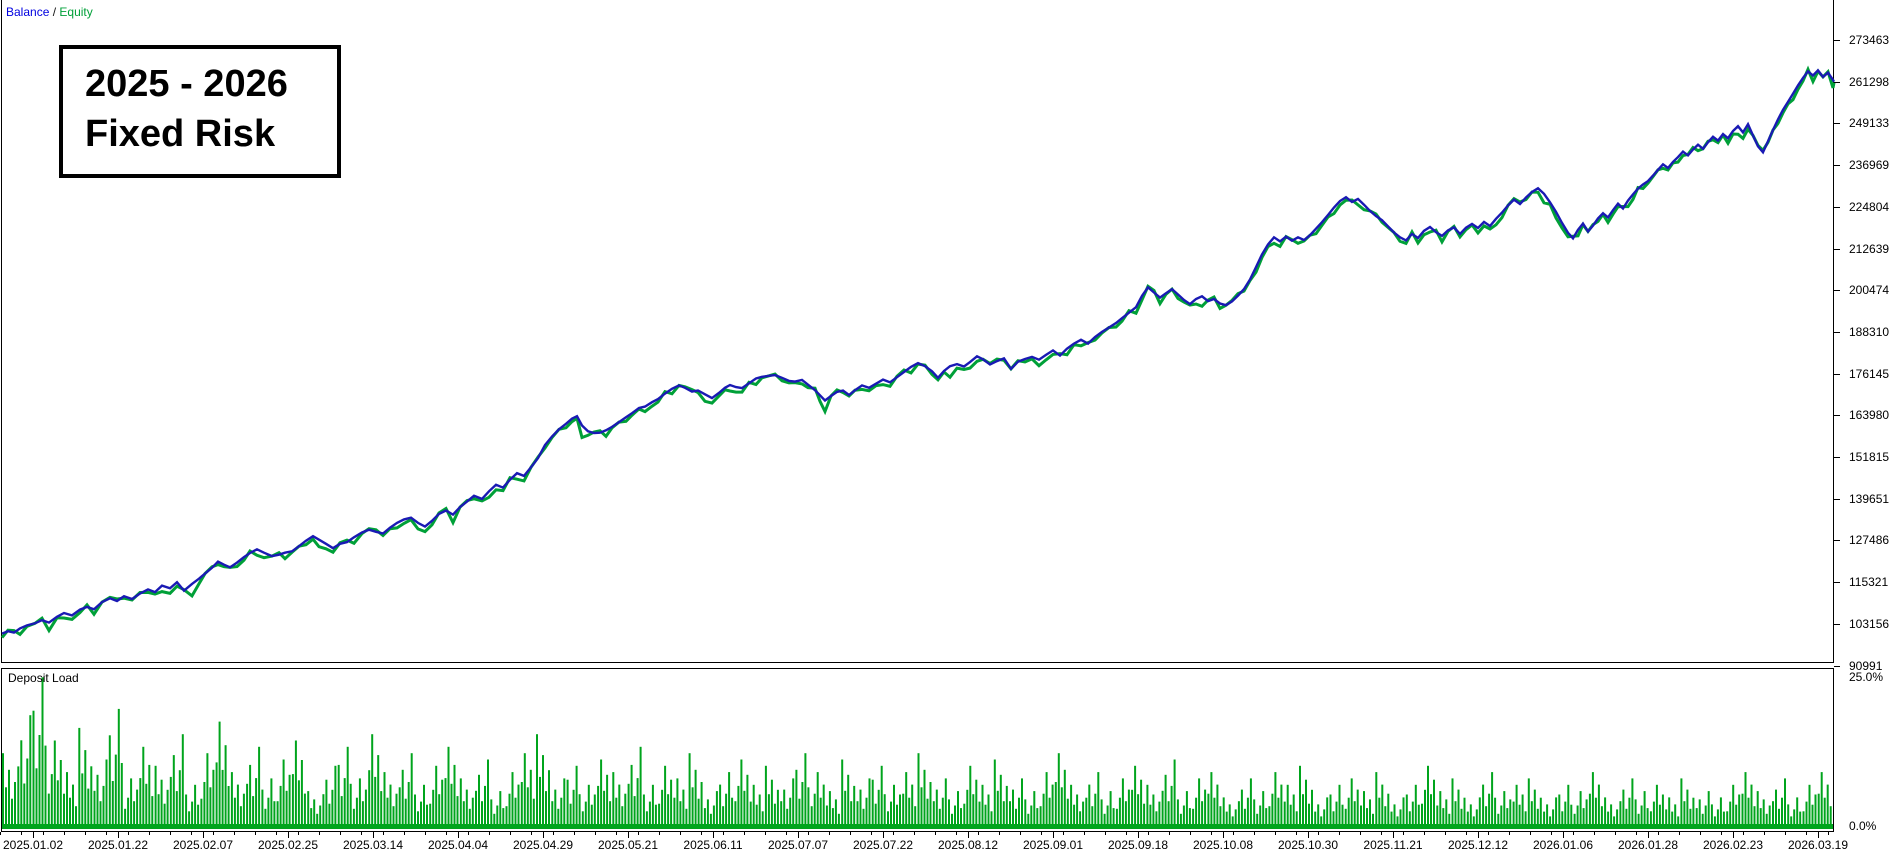 The width and height of the screenshot is (1892, 853). What do you see at coordinates (1869, 81) in the screenshot?
I see `y-tick-label: 261298` at bounding box center [1869, 81].